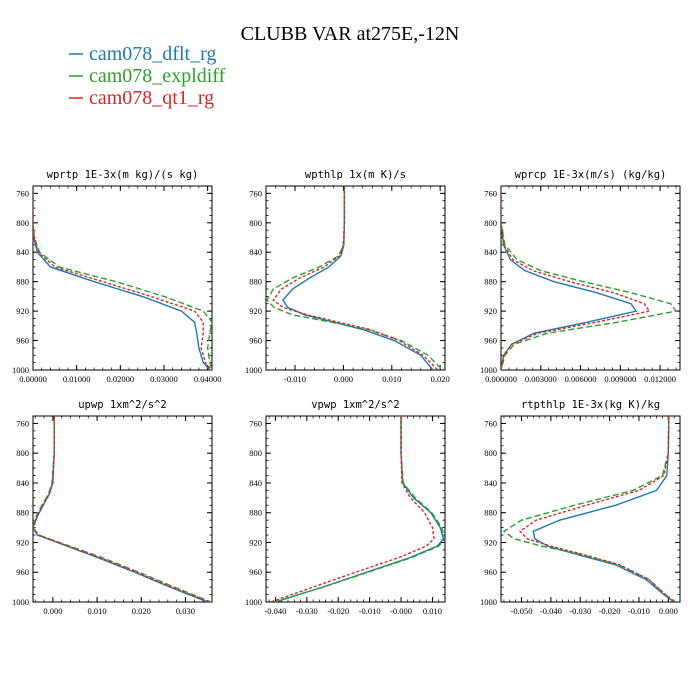 Image resolution: width=700 pixels, height=700 pixels. I want to click on x-tick-label: 0.04000, so click(208, 379).